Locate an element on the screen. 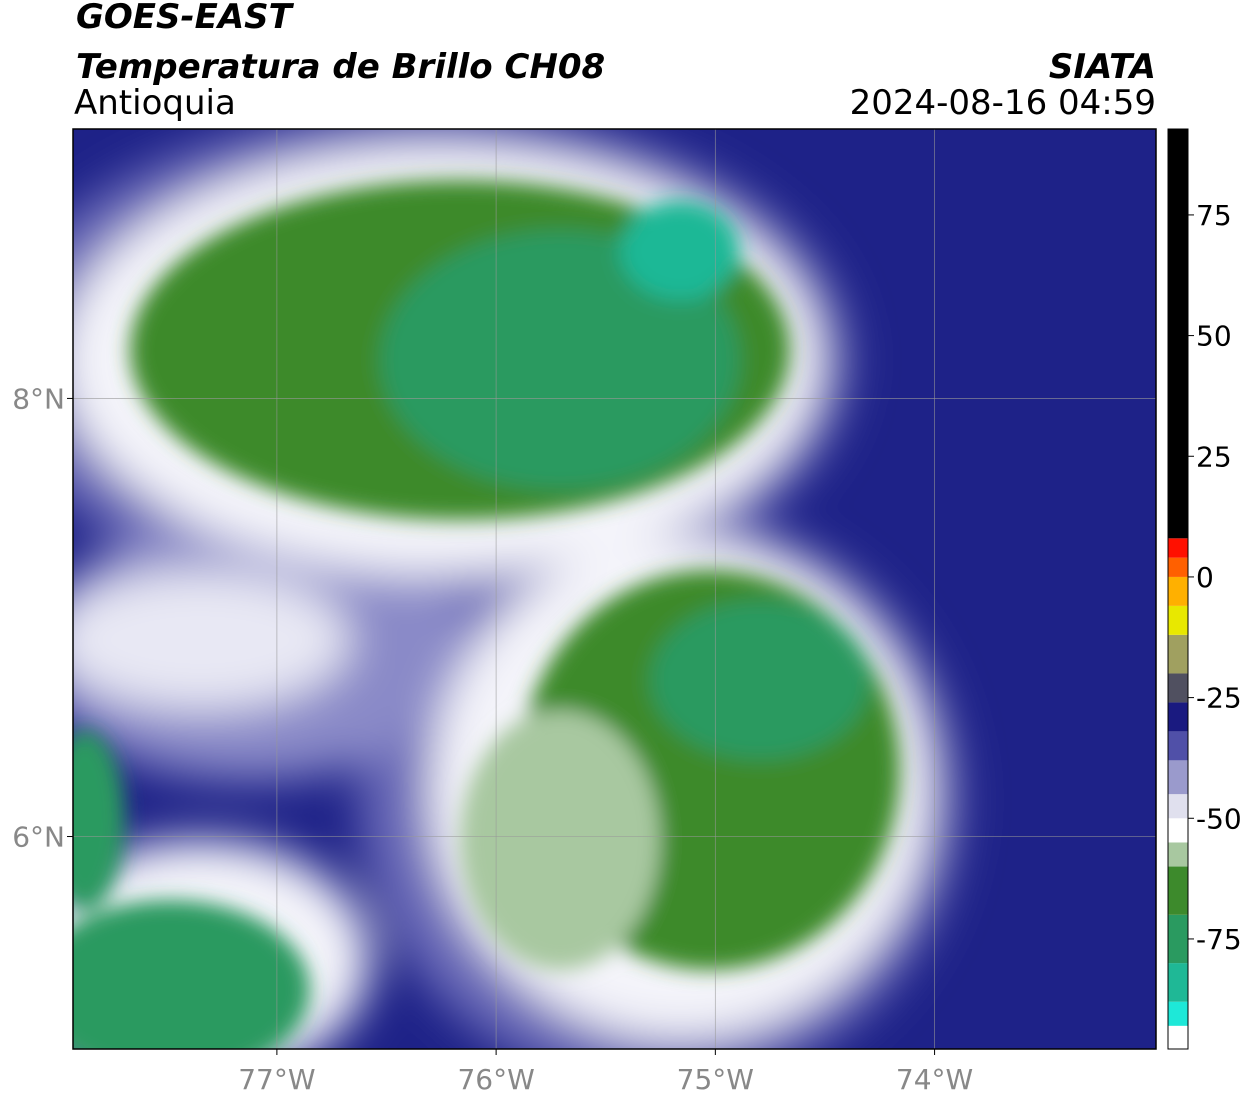 The width and height of the screenshot is (1252, 1099). y-tick-label: 8°N is located at coordinates (38, 398).